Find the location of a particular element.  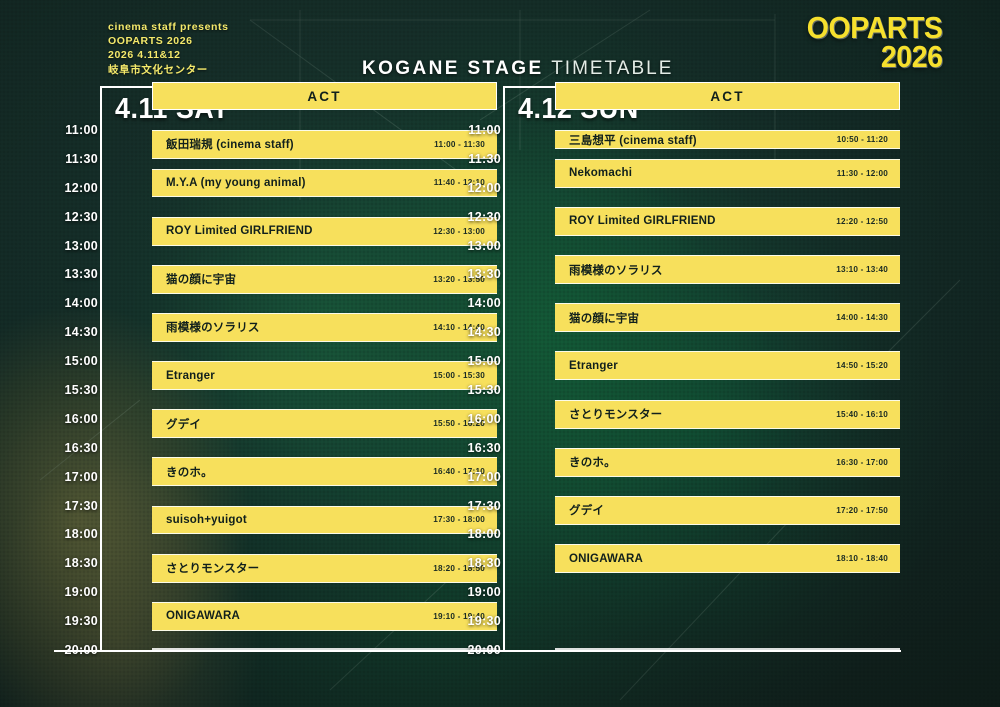

act-time-range: 16:40 - 17:10 is located at coordinates (459, 472).